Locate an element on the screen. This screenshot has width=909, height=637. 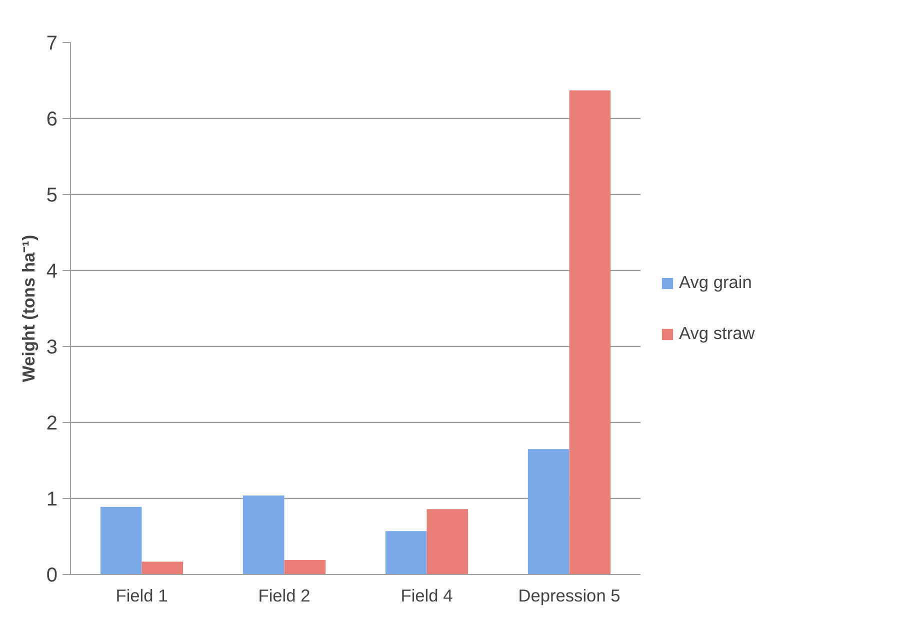
y-tick-label: 5 is located at coordinates (52, 195).